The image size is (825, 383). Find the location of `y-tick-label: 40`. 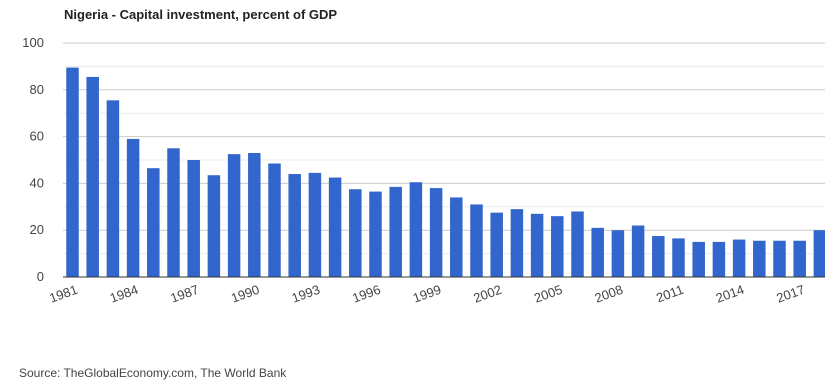

y-tick-label: 40 is located at coordinates (37, 182).